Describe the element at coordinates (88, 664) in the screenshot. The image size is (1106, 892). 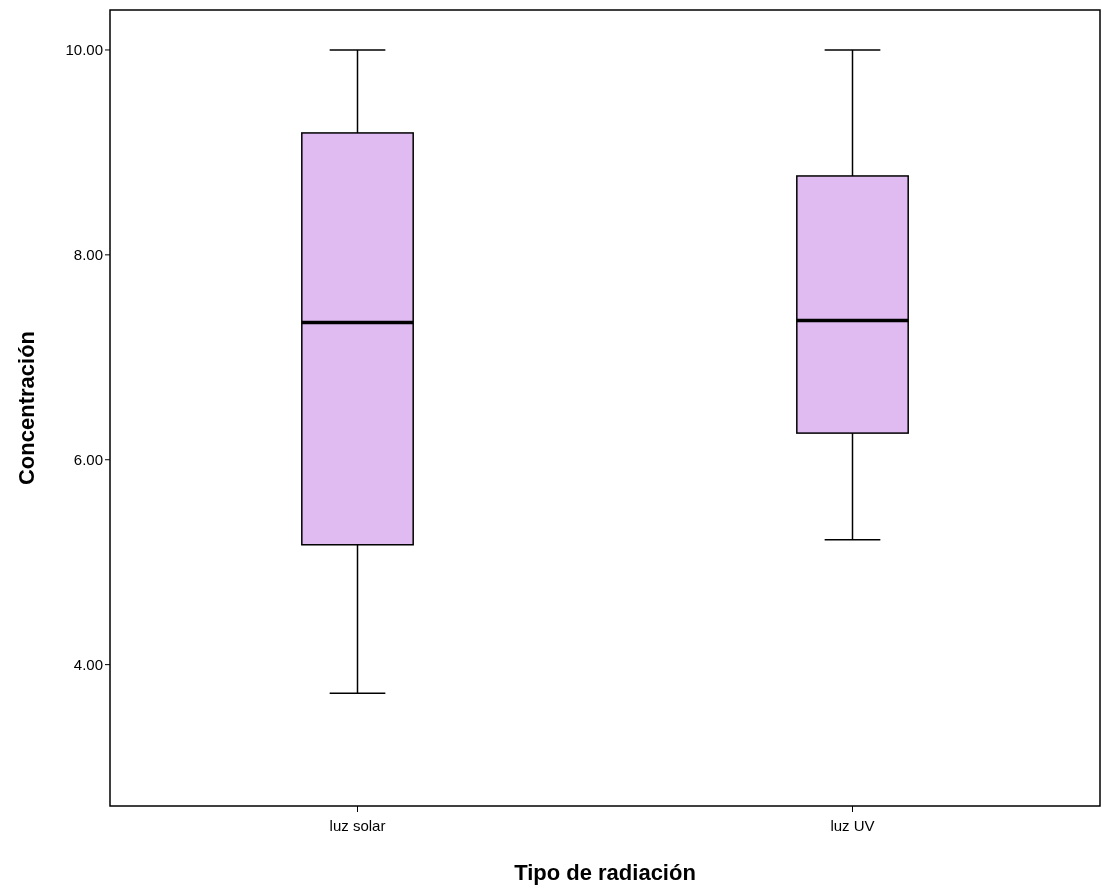
I see `y-tick-label: 4.00` at that location.